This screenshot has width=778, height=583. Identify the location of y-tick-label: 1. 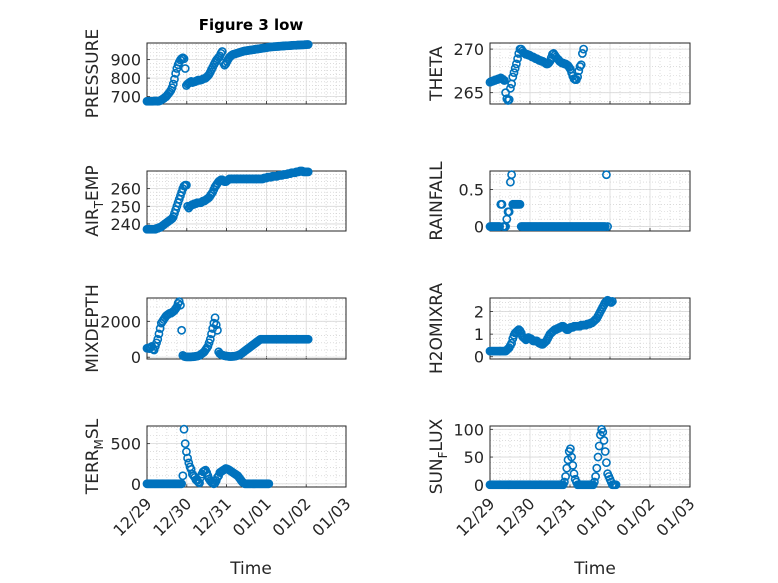
(479, 334).